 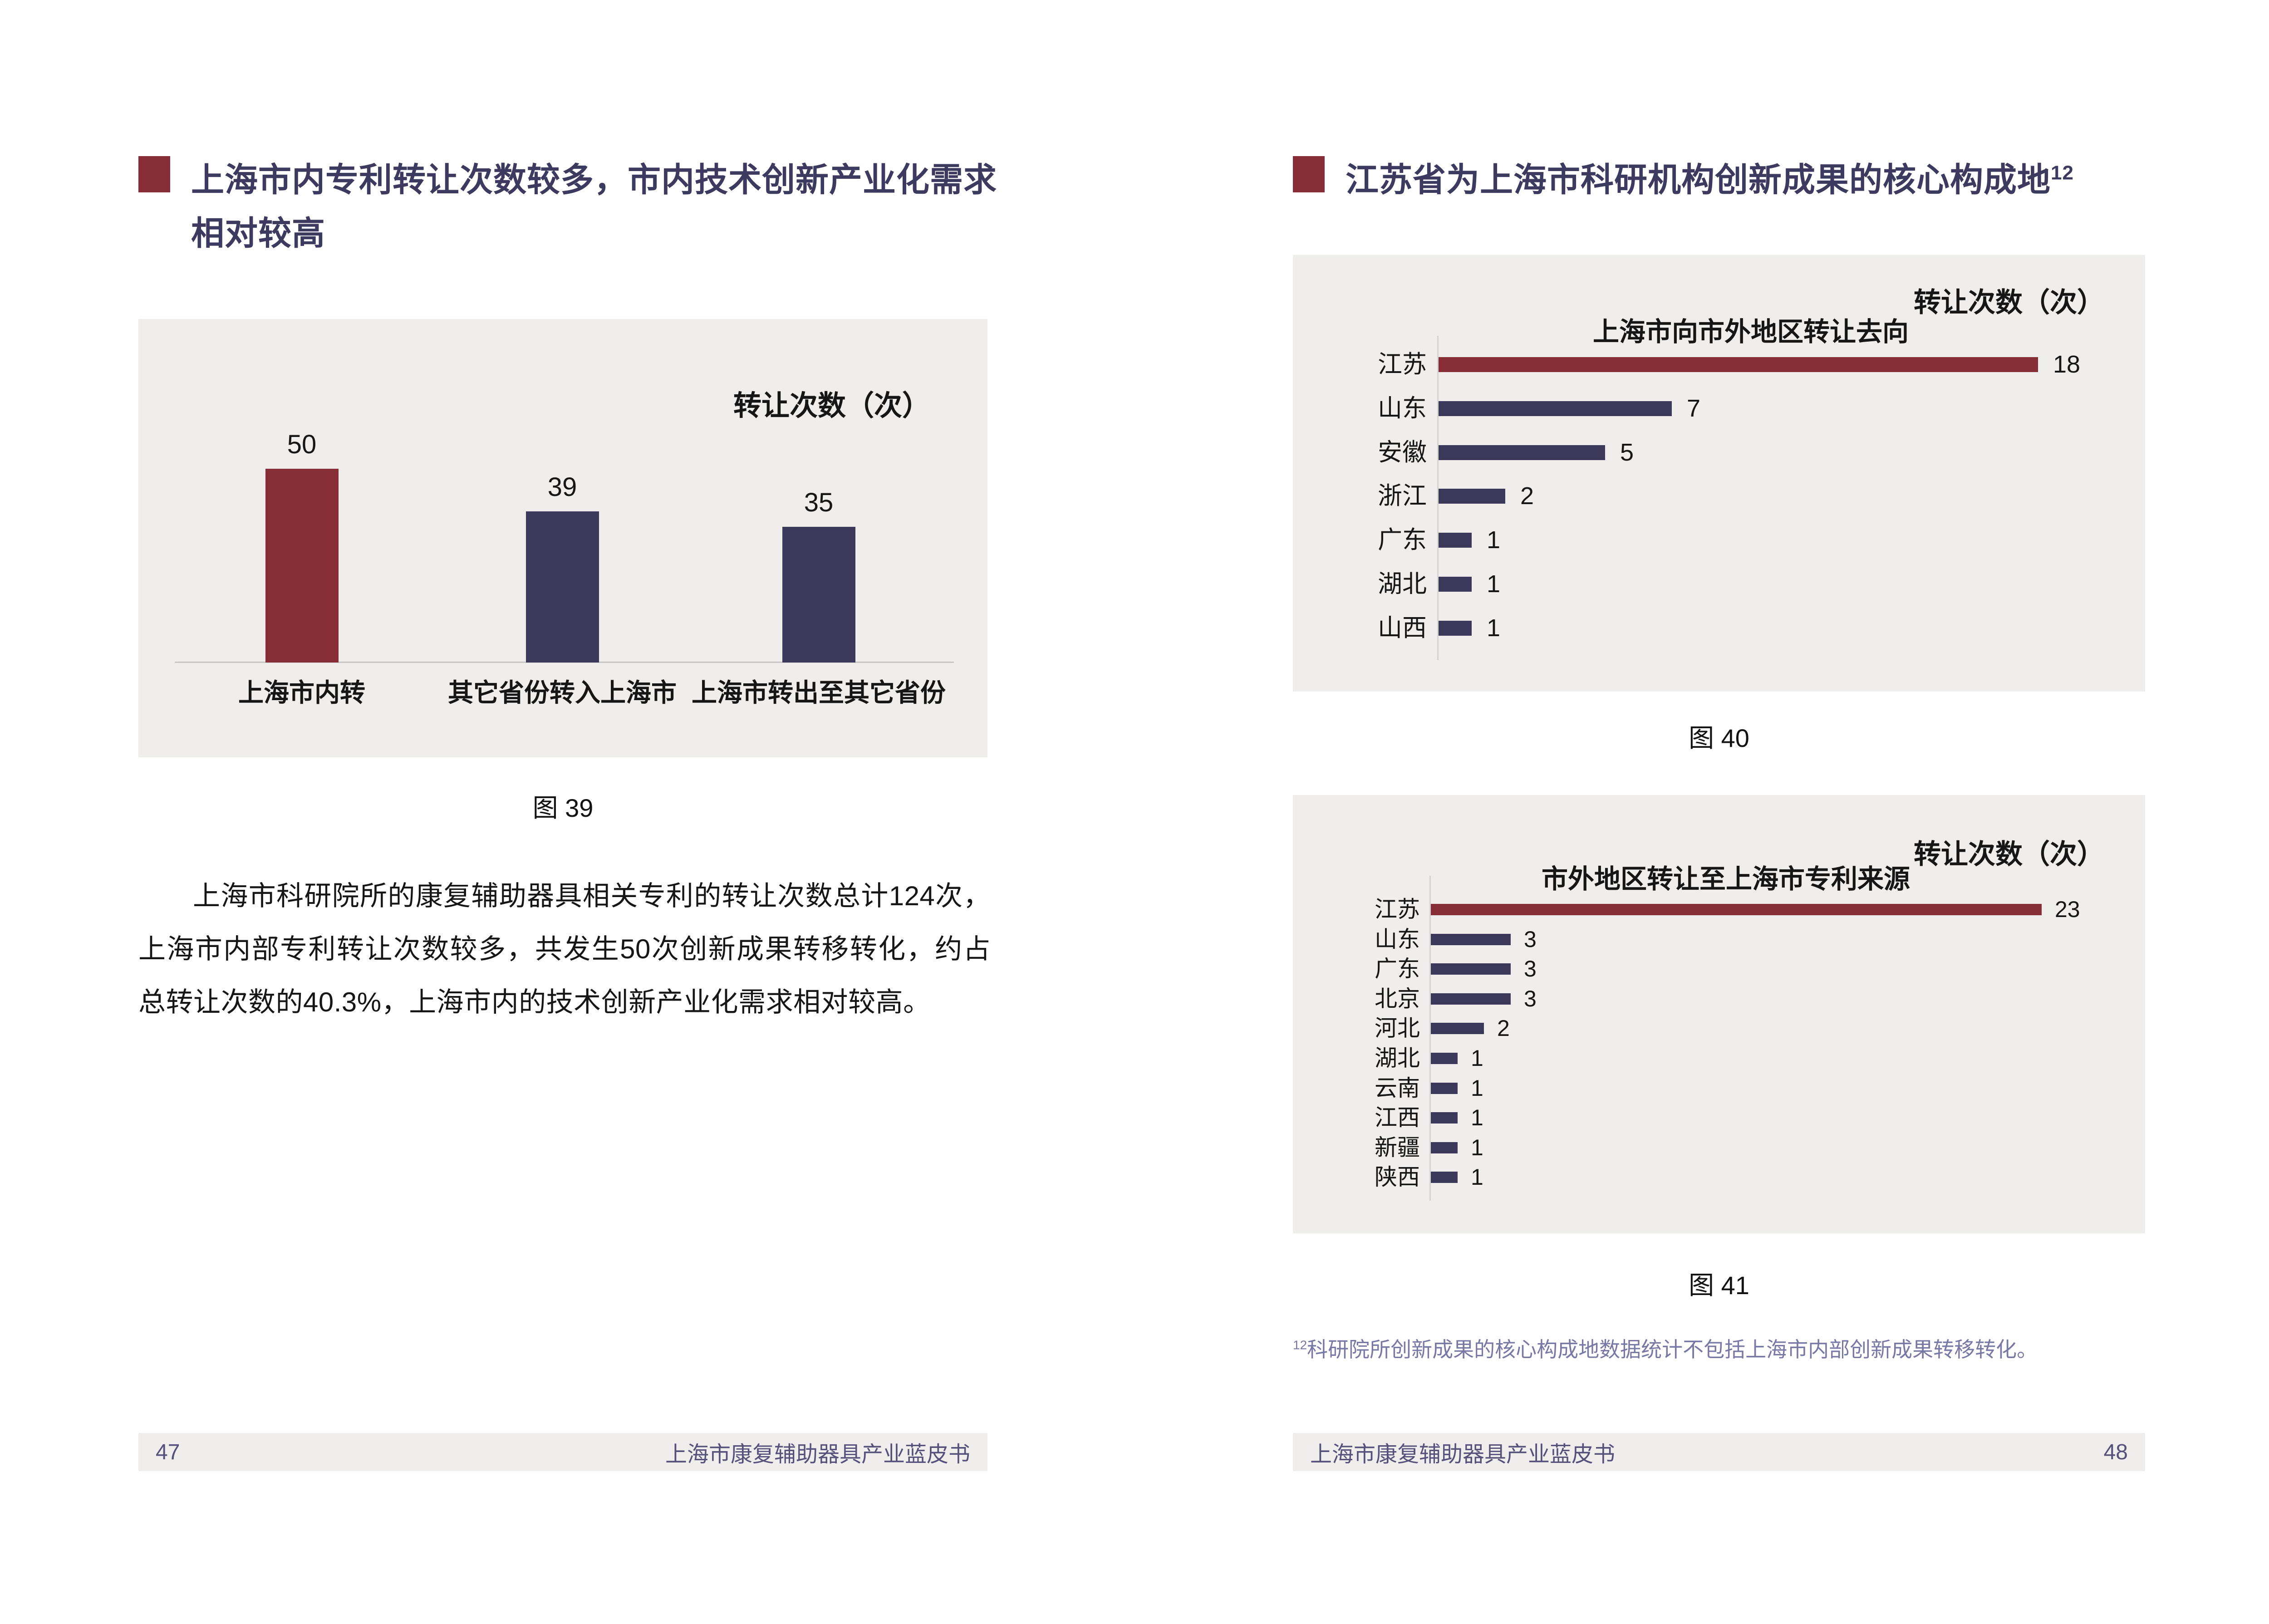 I want to click on bar-上海市内转, so click(x=302, y=565).